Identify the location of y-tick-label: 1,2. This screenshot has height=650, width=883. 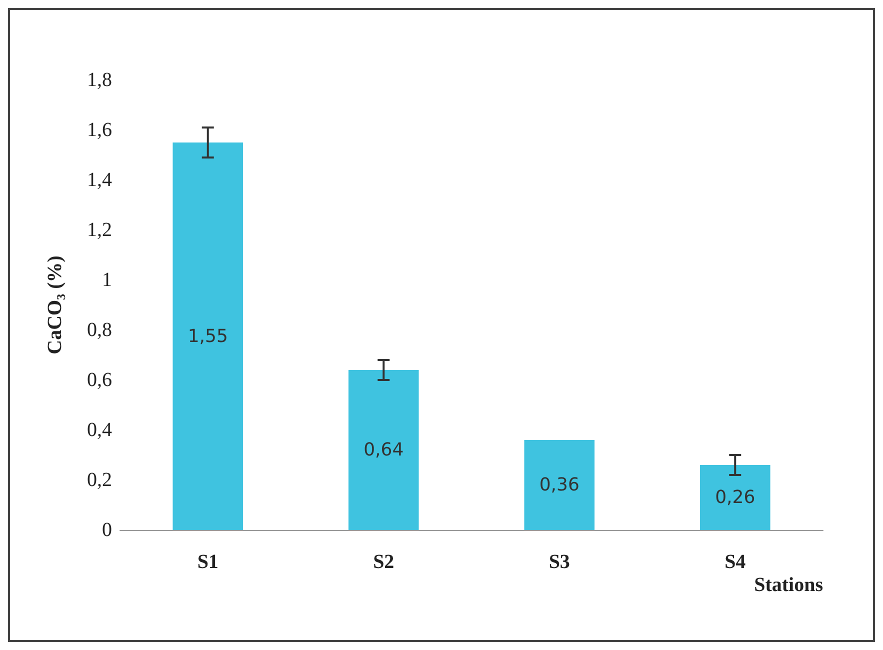
(99, 230).